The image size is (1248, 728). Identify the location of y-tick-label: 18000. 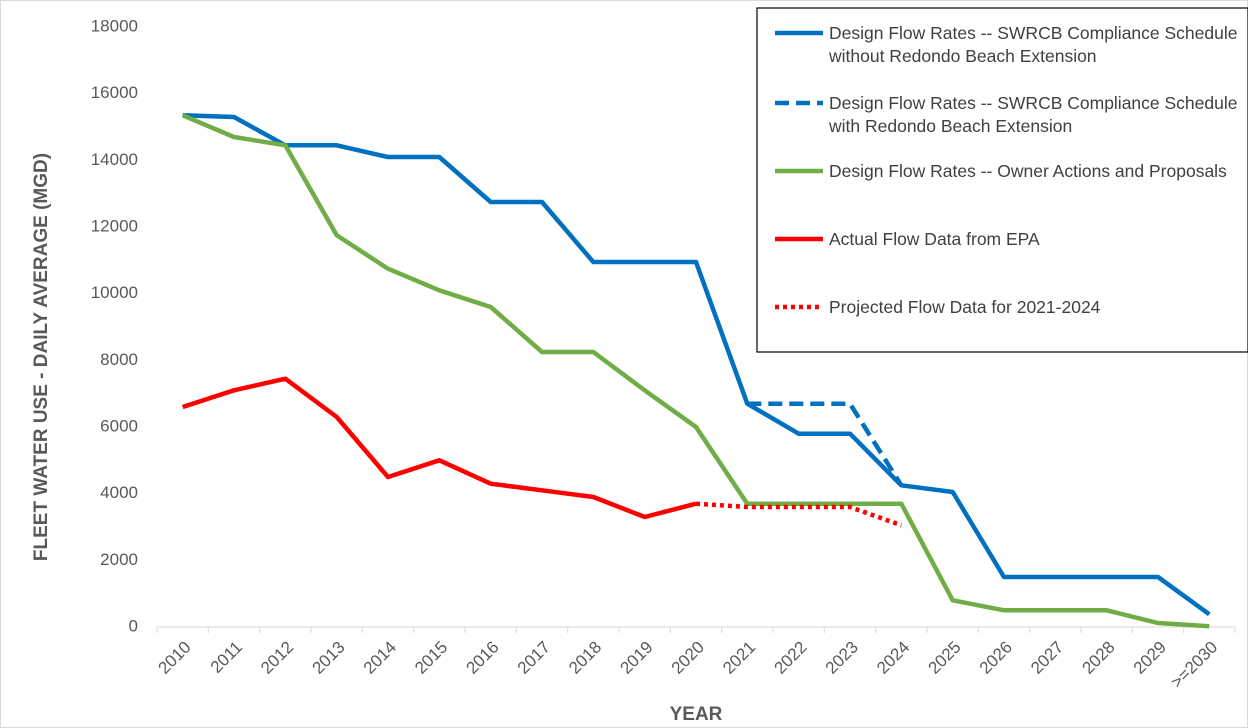
(114, 25).